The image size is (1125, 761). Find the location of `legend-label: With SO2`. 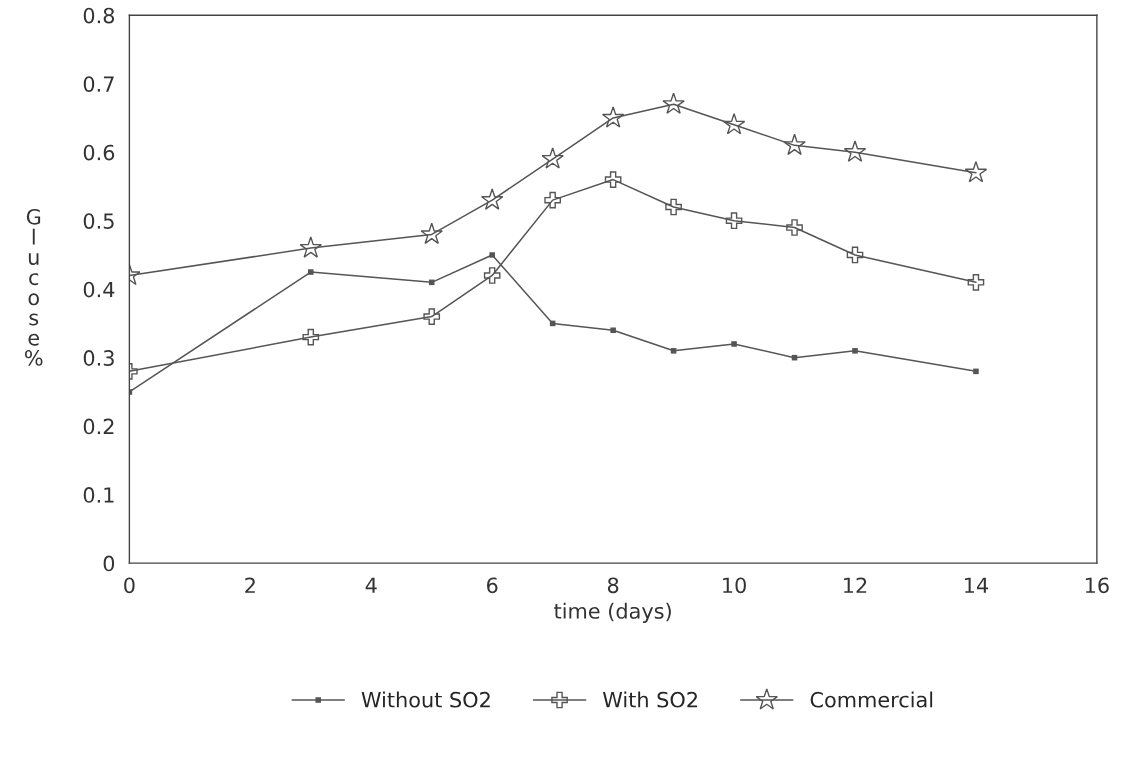

legend-label: With SO2 is located at coordinates (649, 699).